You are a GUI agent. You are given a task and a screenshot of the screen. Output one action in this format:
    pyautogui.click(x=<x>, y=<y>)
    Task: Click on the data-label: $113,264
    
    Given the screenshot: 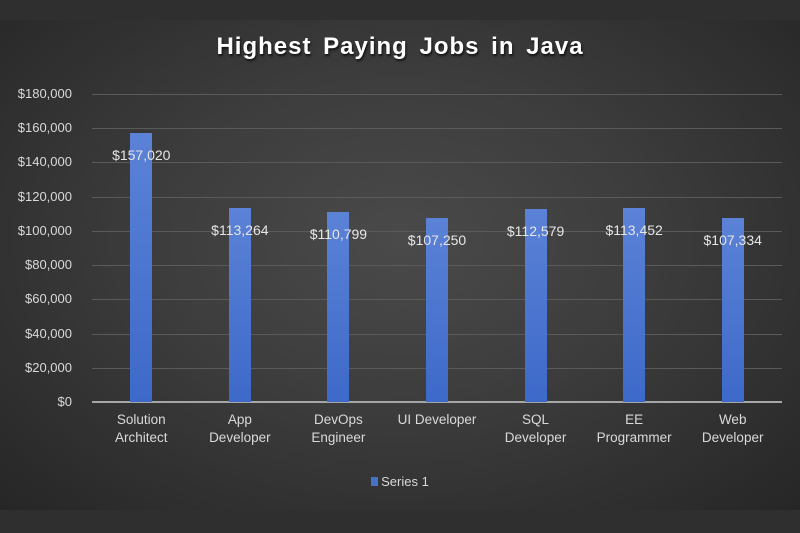 What is the action you would take?
    pyautogui.click(x=240, y=230)
    